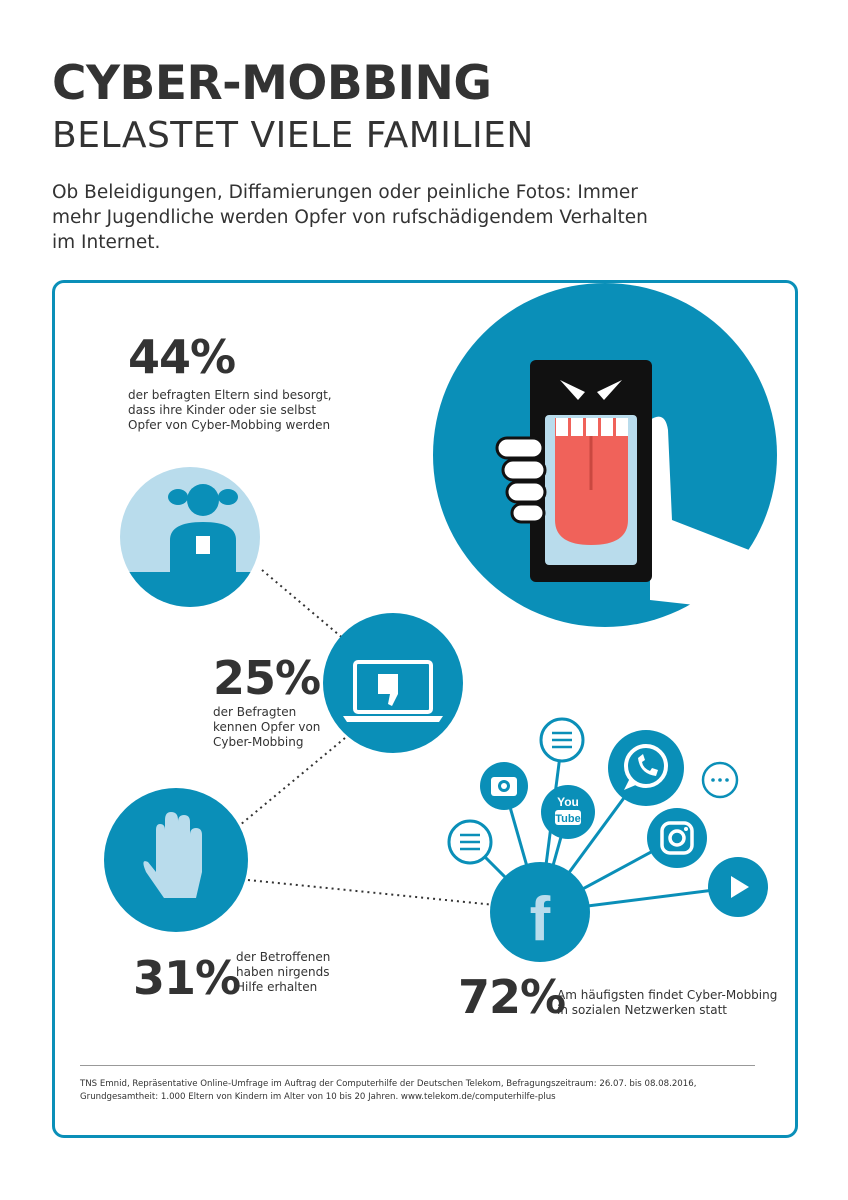 This screenshot has width=848, height=1200. Describe the element at coordinates (512, 997) in the screenshot. I see `stat-72-value: 72%` at that location.